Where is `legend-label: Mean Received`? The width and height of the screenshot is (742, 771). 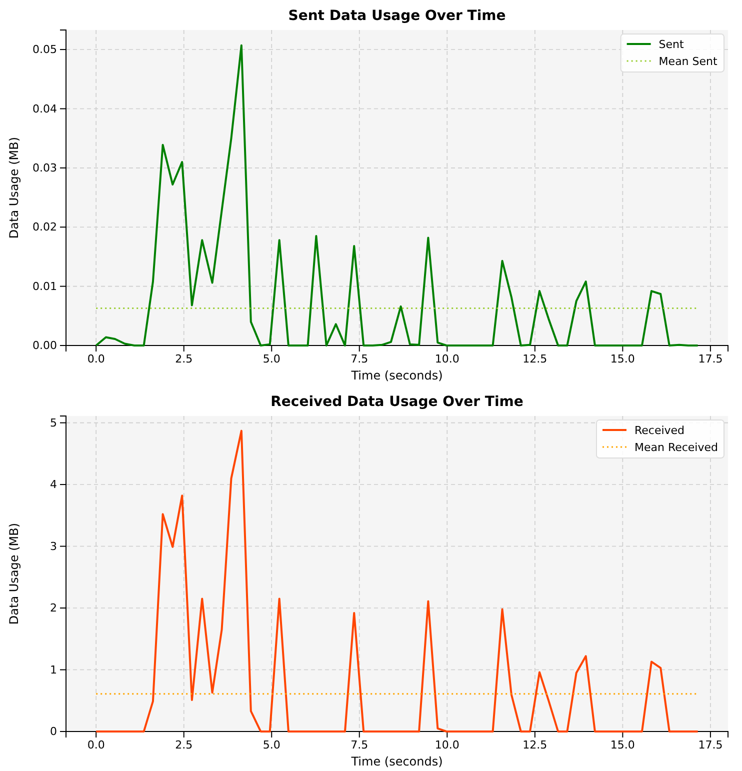
legend-label: Mean Received is located at coordinates (676, 447).